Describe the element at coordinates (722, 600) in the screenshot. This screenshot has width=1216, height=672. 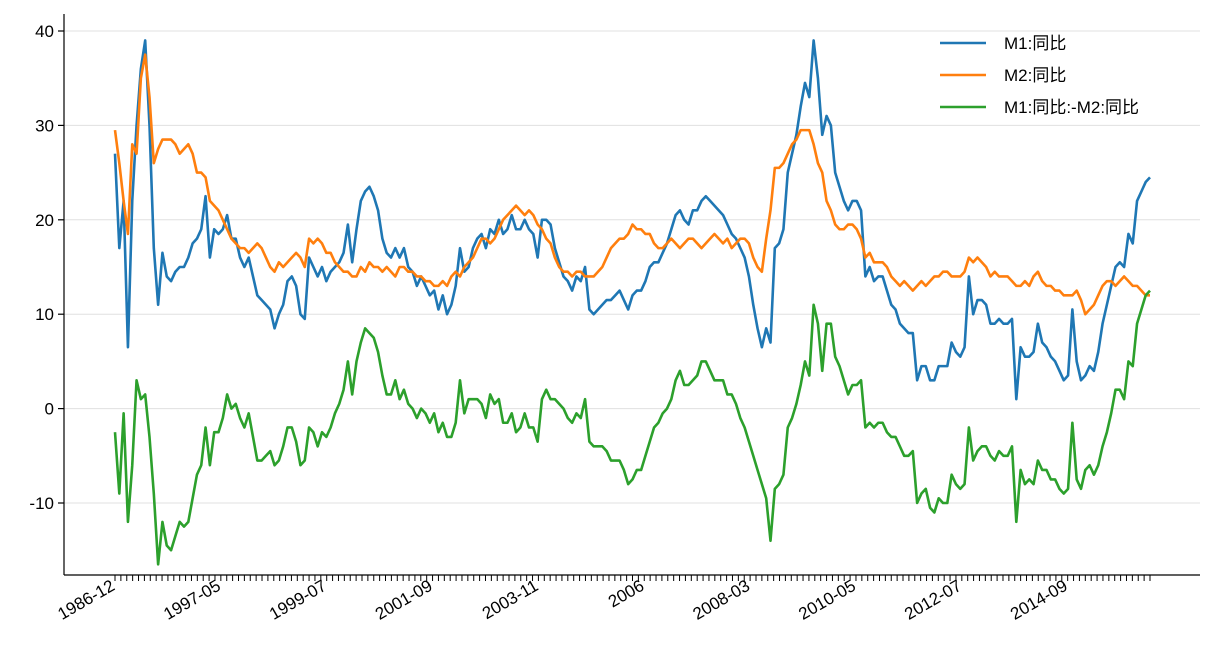
I see `x-tick-label: 2008-03` at that location.